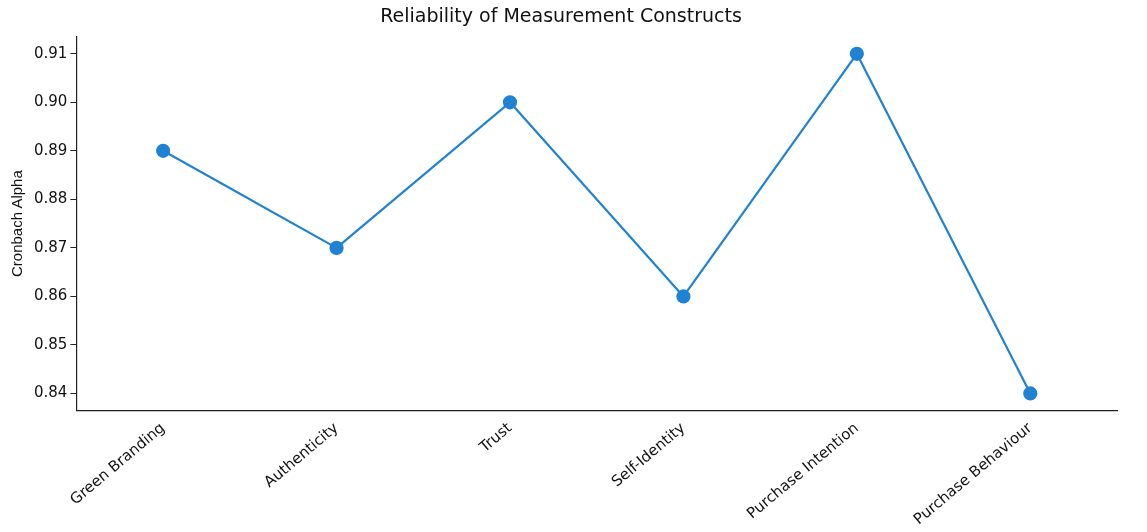  What do you see at coordinates (50, 295) in the screenshot?
I see `y-tick-label: 0.86` at bounding box center [50, 295].